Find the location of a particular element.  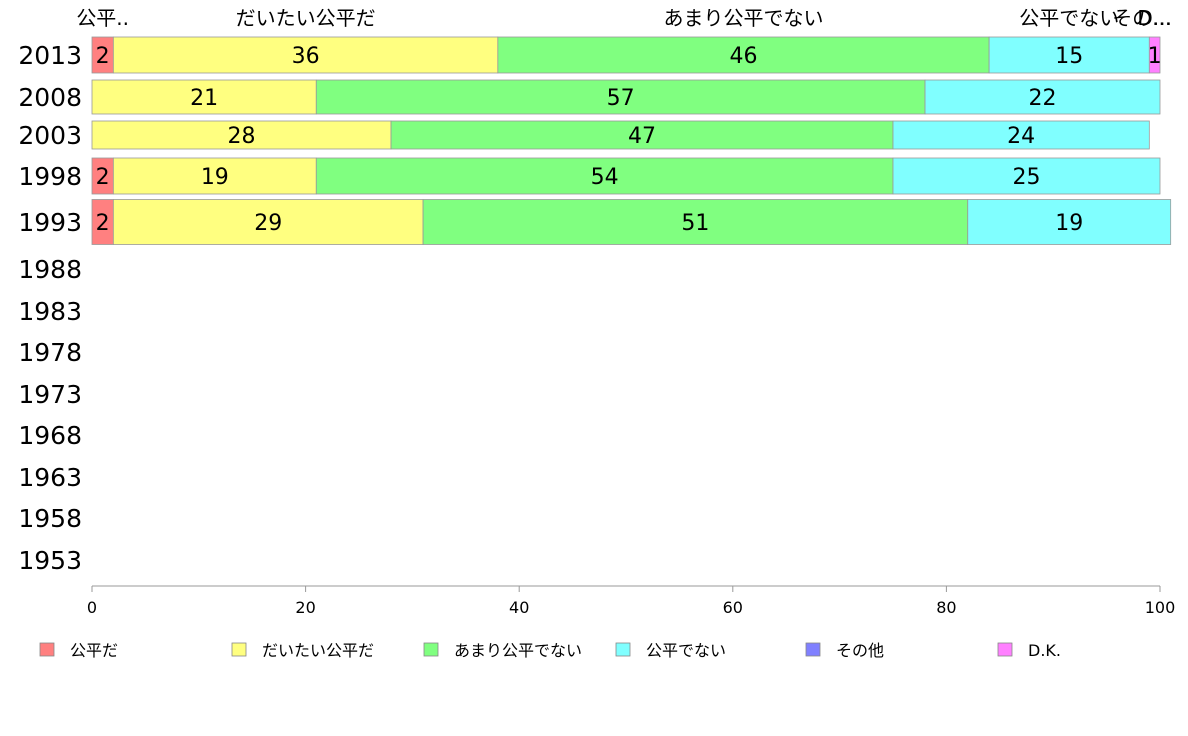

year-label-1973: 1973 is located at coordinates (50, 394).